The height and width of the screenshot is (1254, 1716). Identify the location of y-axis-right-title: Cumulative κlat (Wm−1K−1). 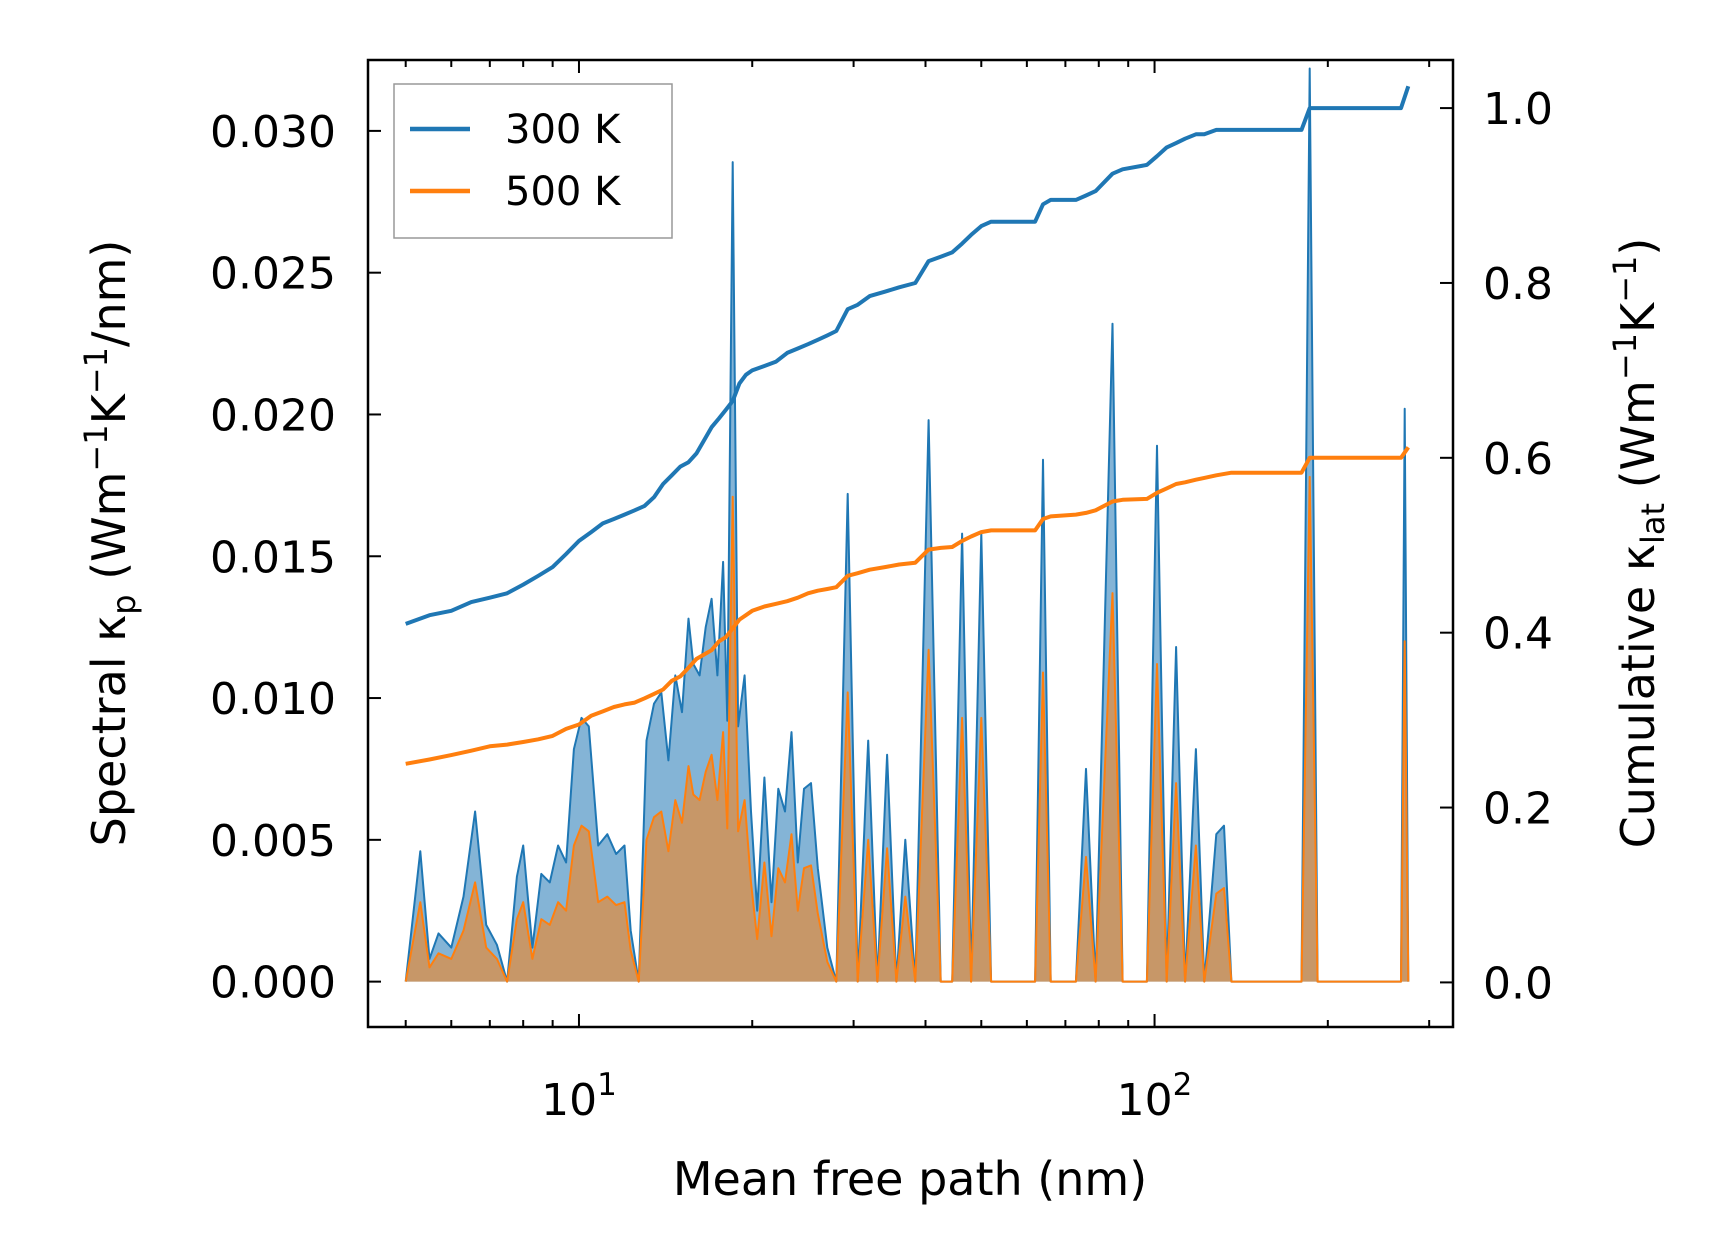
(1639, 543).